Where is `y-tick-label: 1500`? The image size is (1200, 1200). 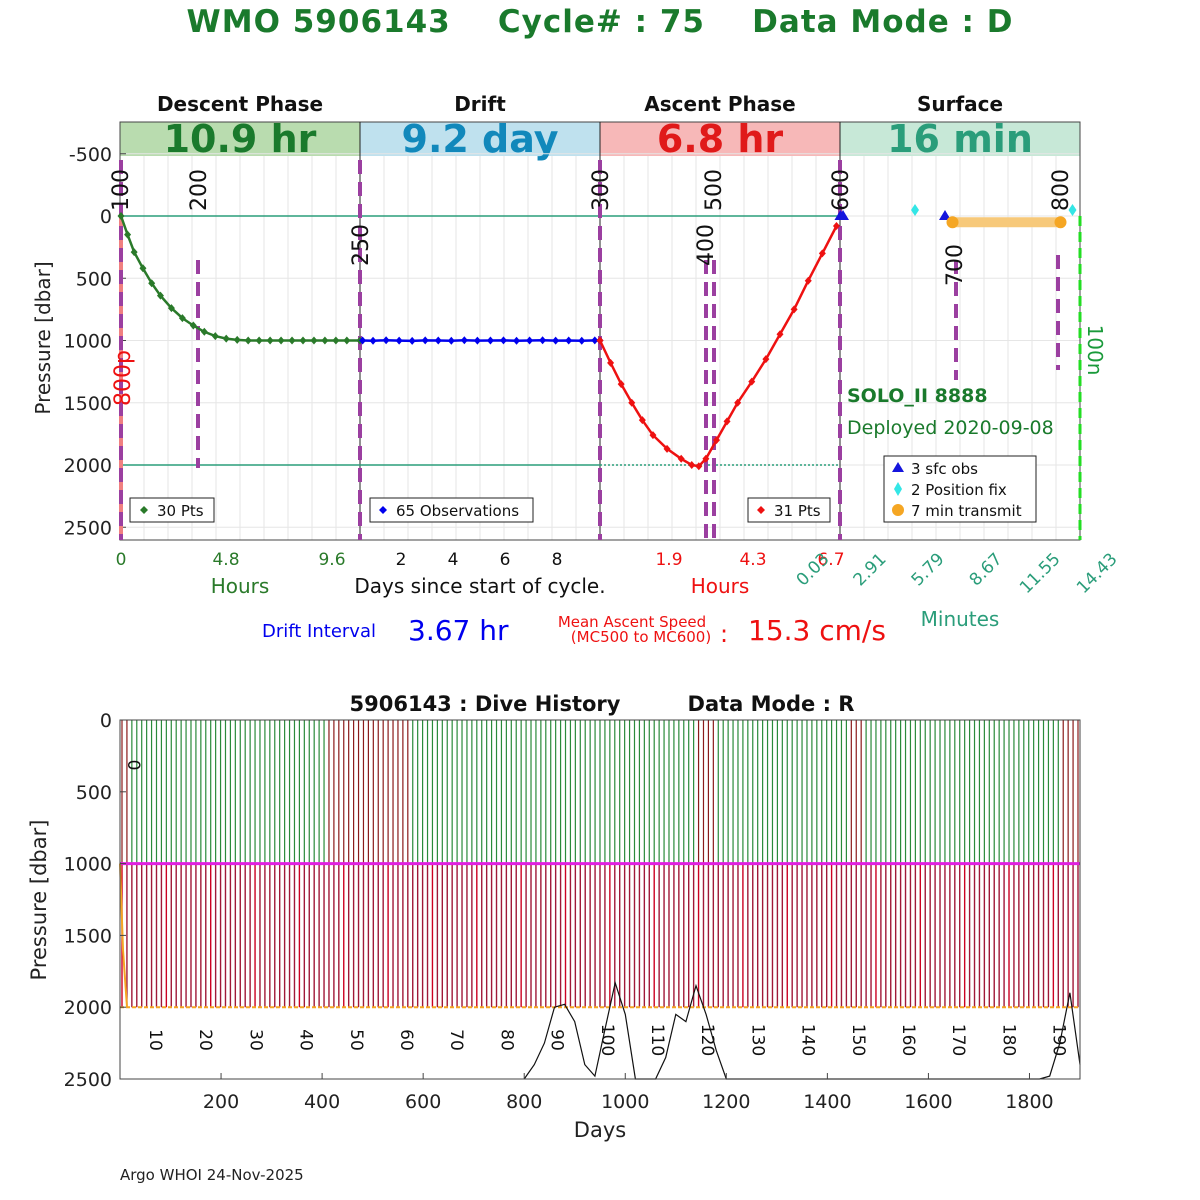 y-tick-label: 1500 is located at coordinates (88, 404).